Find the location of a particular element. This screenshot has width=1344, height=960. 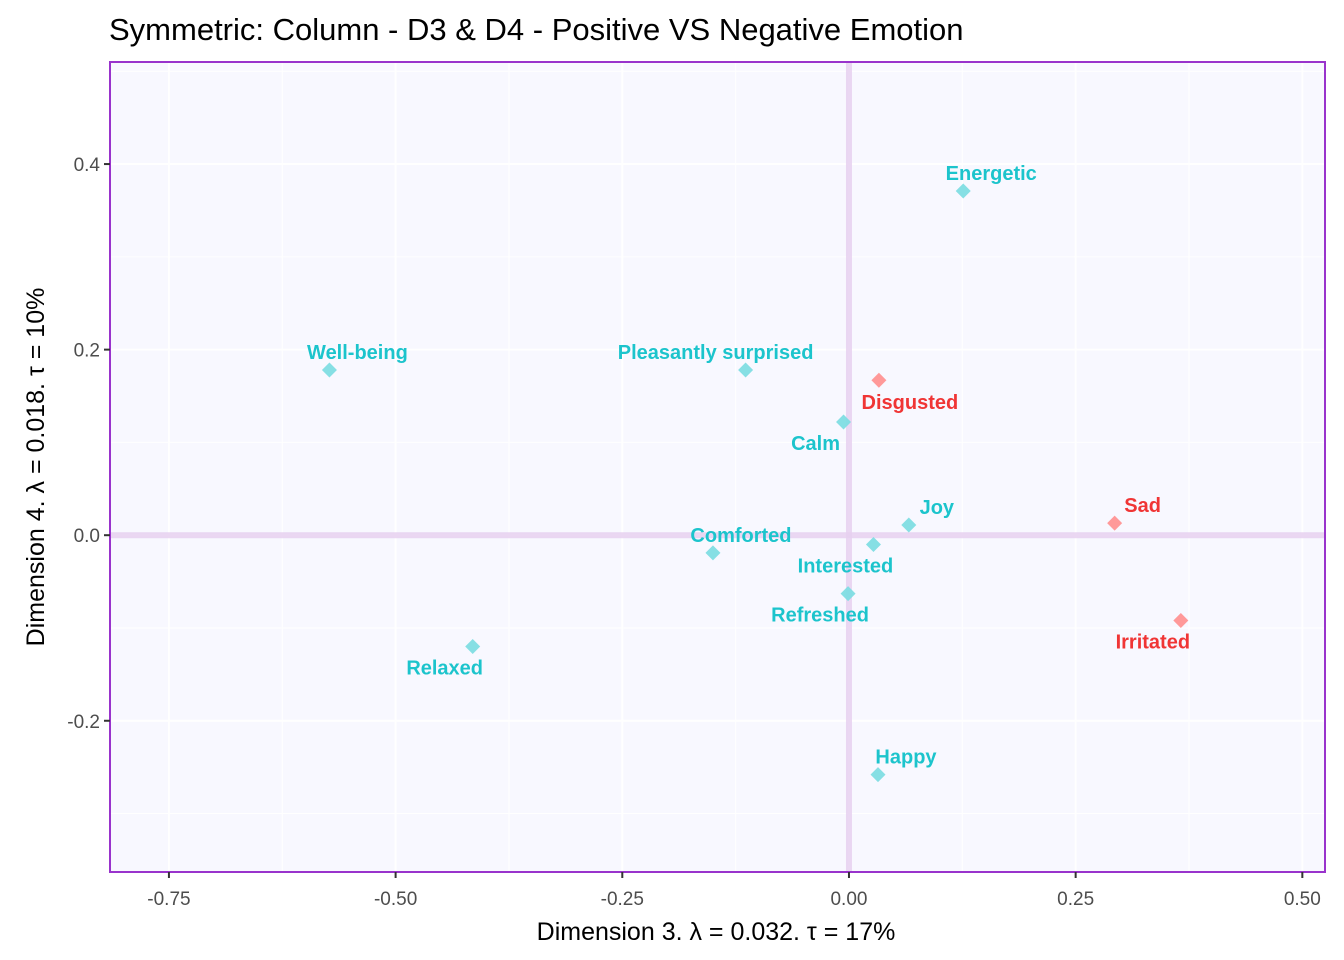

x-tick-label: 0.50 is located at coordinates (1302, 899).